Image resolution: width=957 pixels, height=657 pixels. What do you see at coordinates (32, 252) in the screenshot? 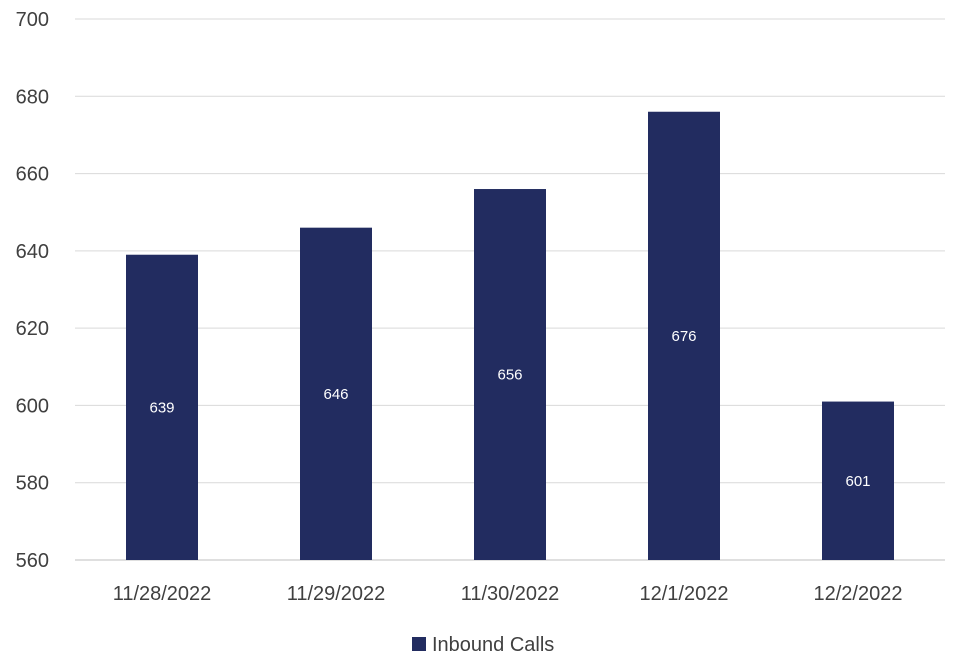
I see `y-tick-label: 640` at bounding box center [32, 252].